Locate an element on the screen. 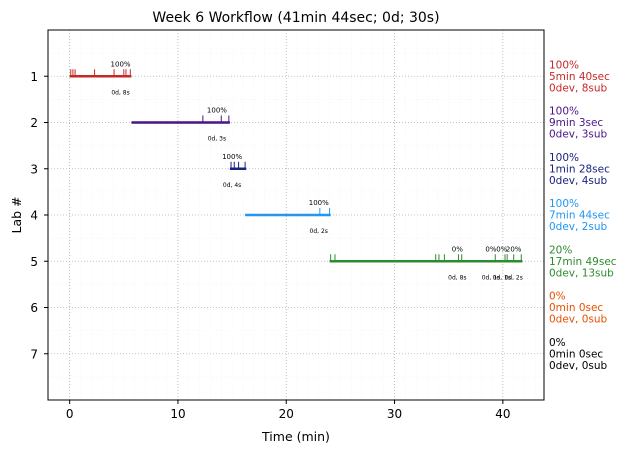 This screenshot has height=453, width=630. lab-5-summary-line: 0dev, 13sub is located at coordinates (581, 273).